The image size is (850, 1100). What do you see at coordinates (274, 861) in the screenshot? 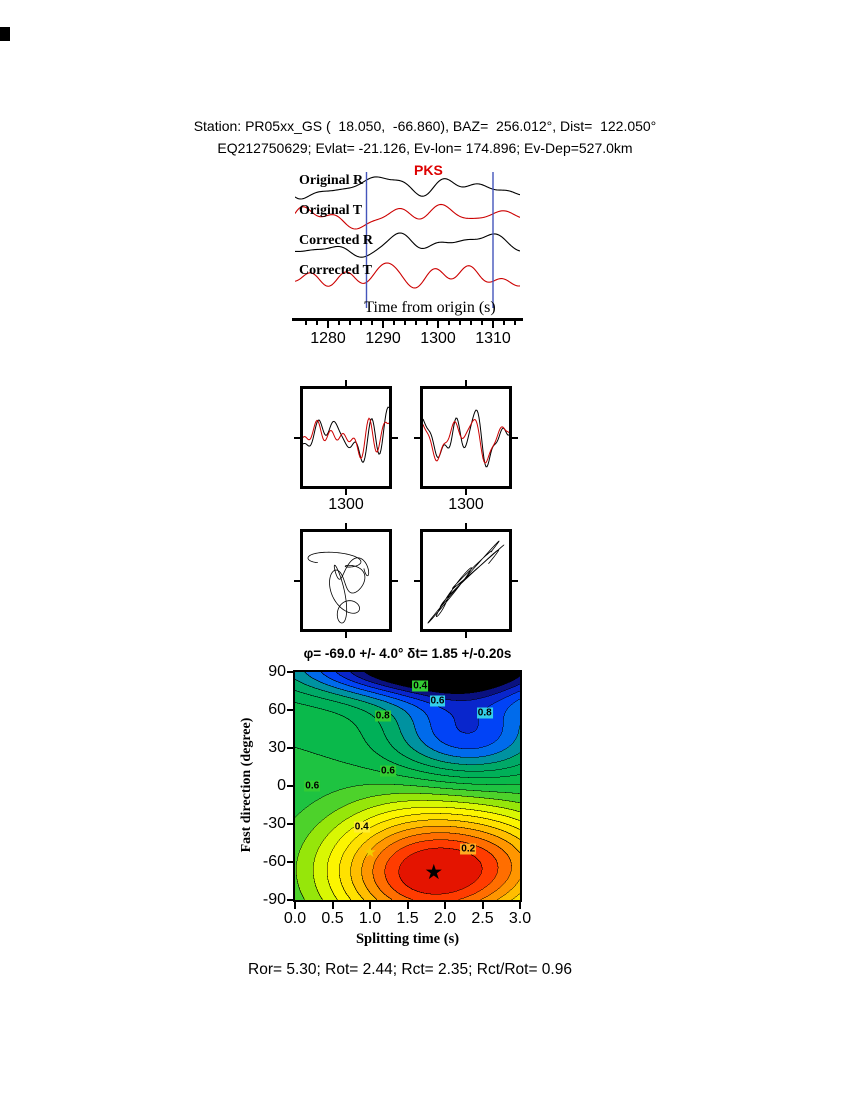
I see `y-axis-tick-label: -60` at bounding box center [274, 861].